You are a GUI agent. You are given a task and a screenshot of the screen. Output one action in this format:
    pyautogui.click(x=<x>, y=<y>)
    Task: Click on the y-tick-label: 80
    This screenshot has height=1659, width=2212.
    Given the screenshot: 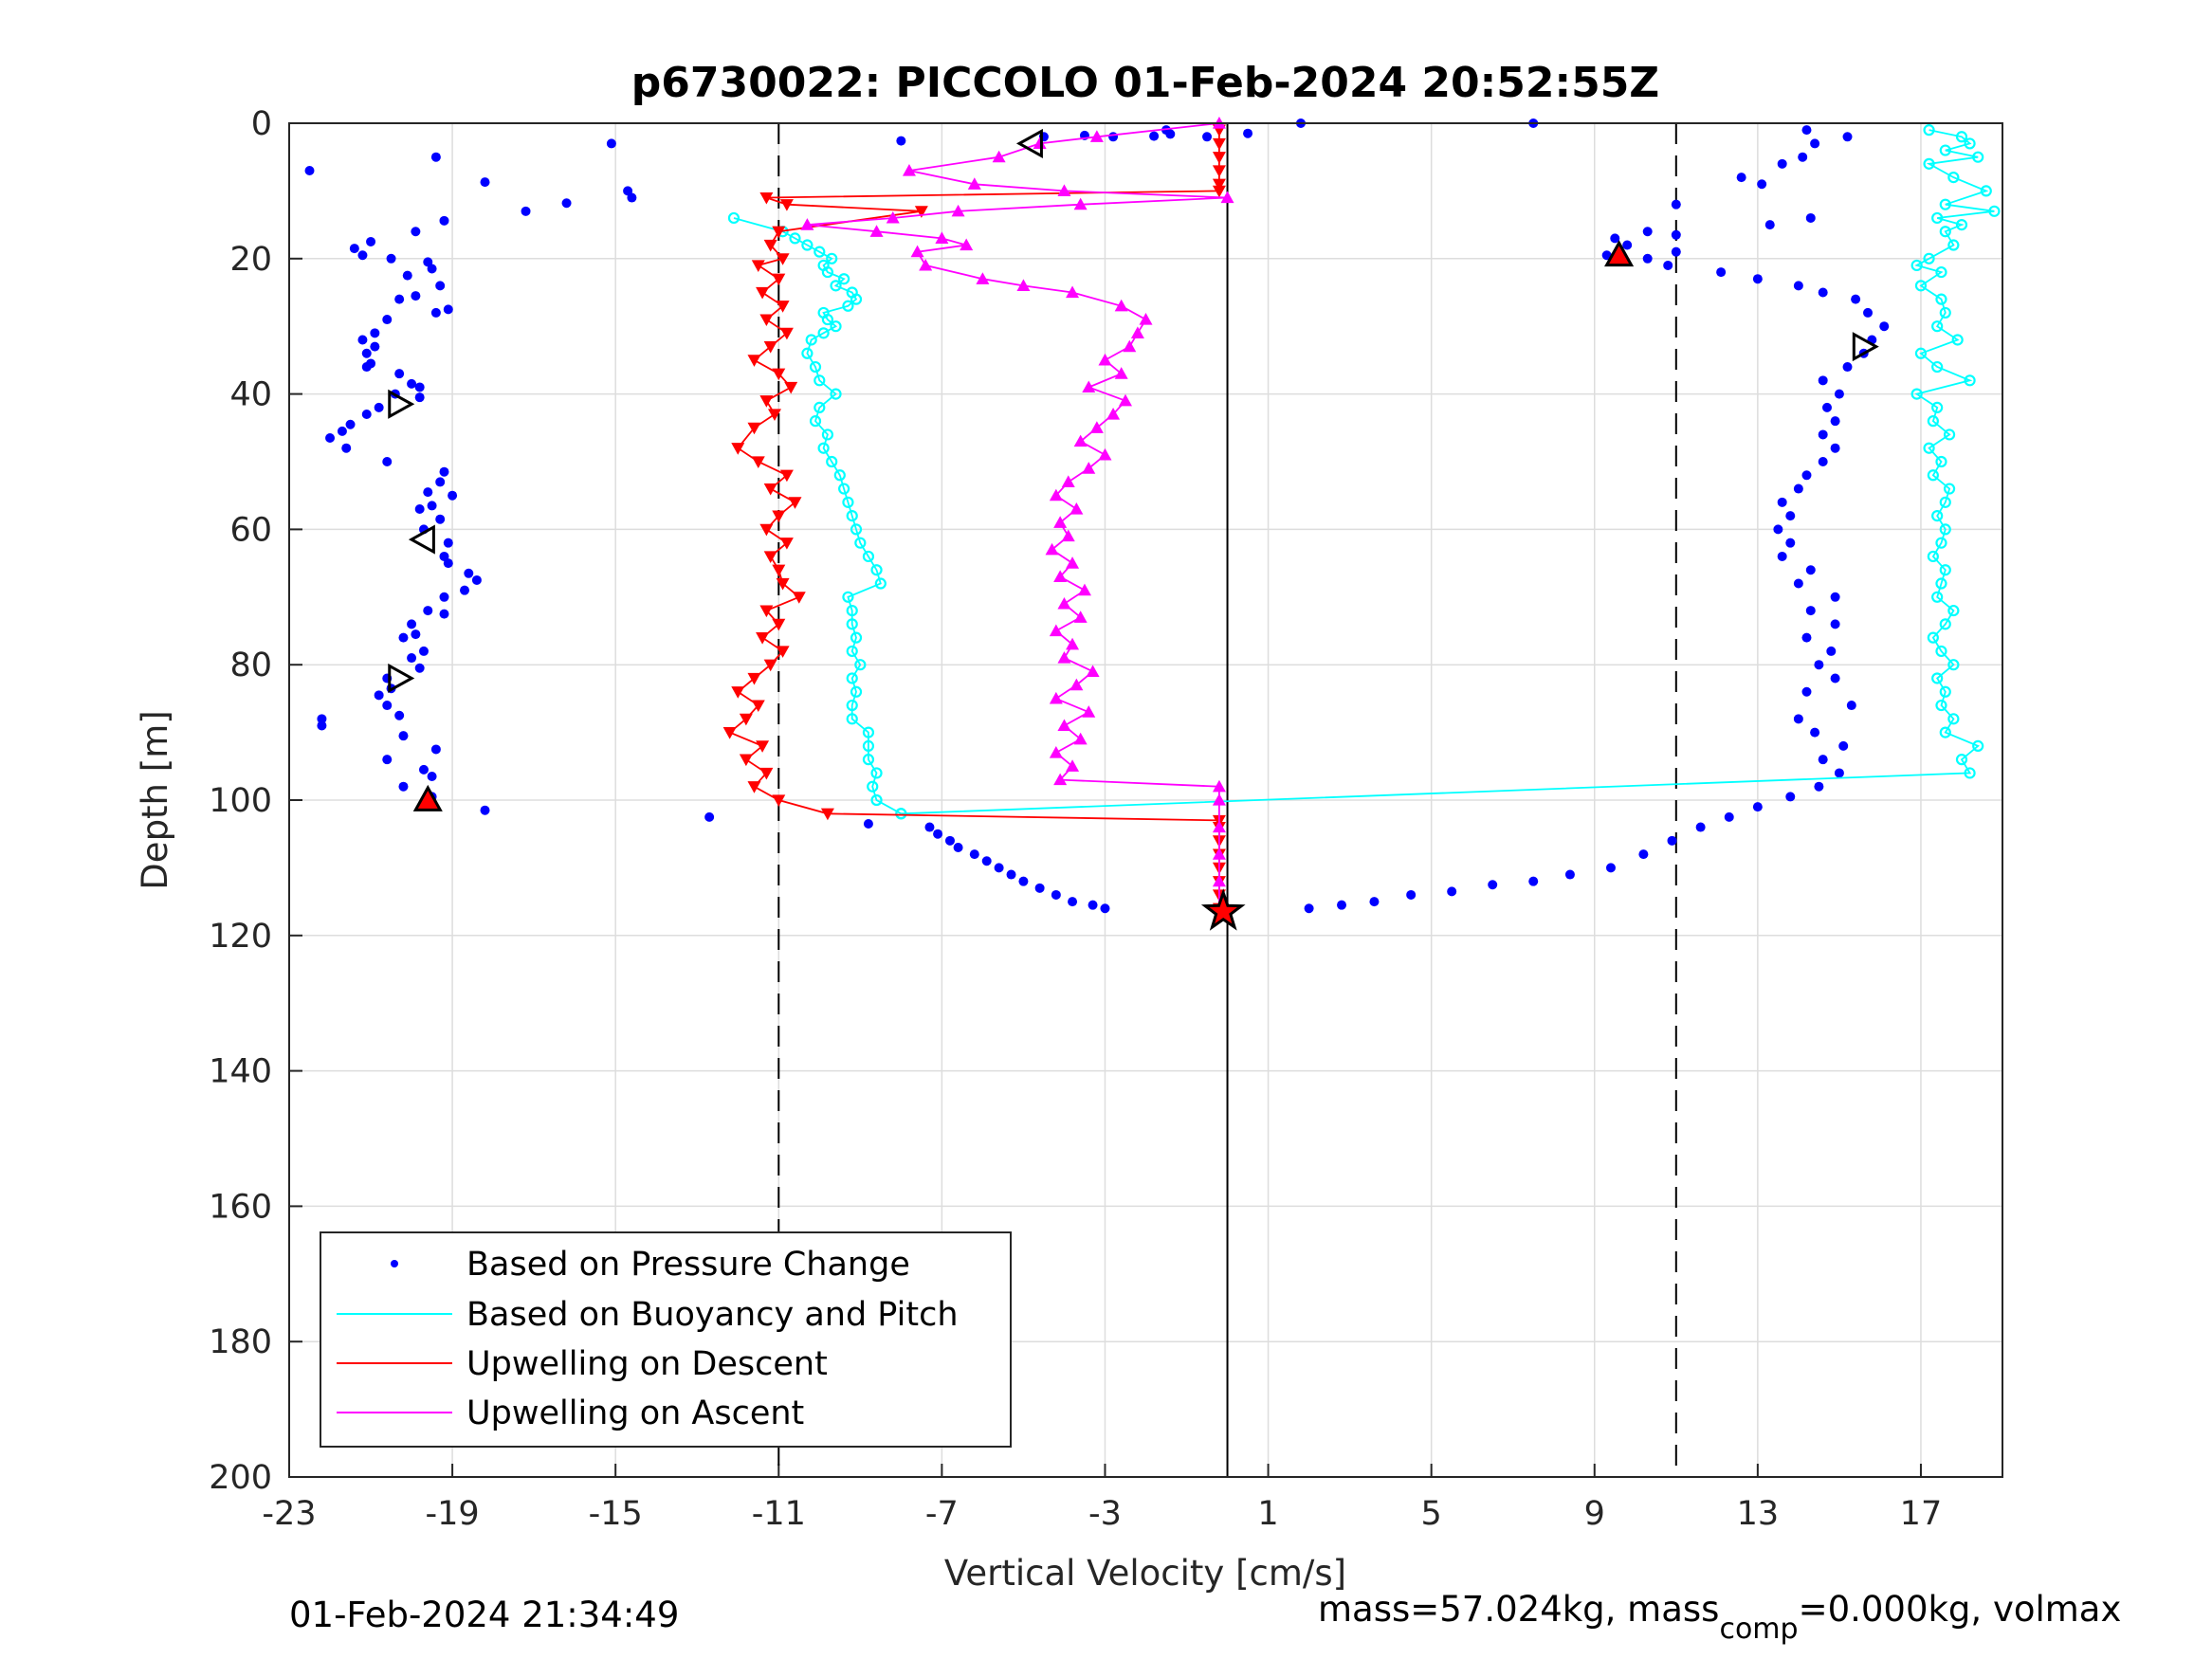 What is the action you would take?
    pyautogui.click(x=250, y=665)
    